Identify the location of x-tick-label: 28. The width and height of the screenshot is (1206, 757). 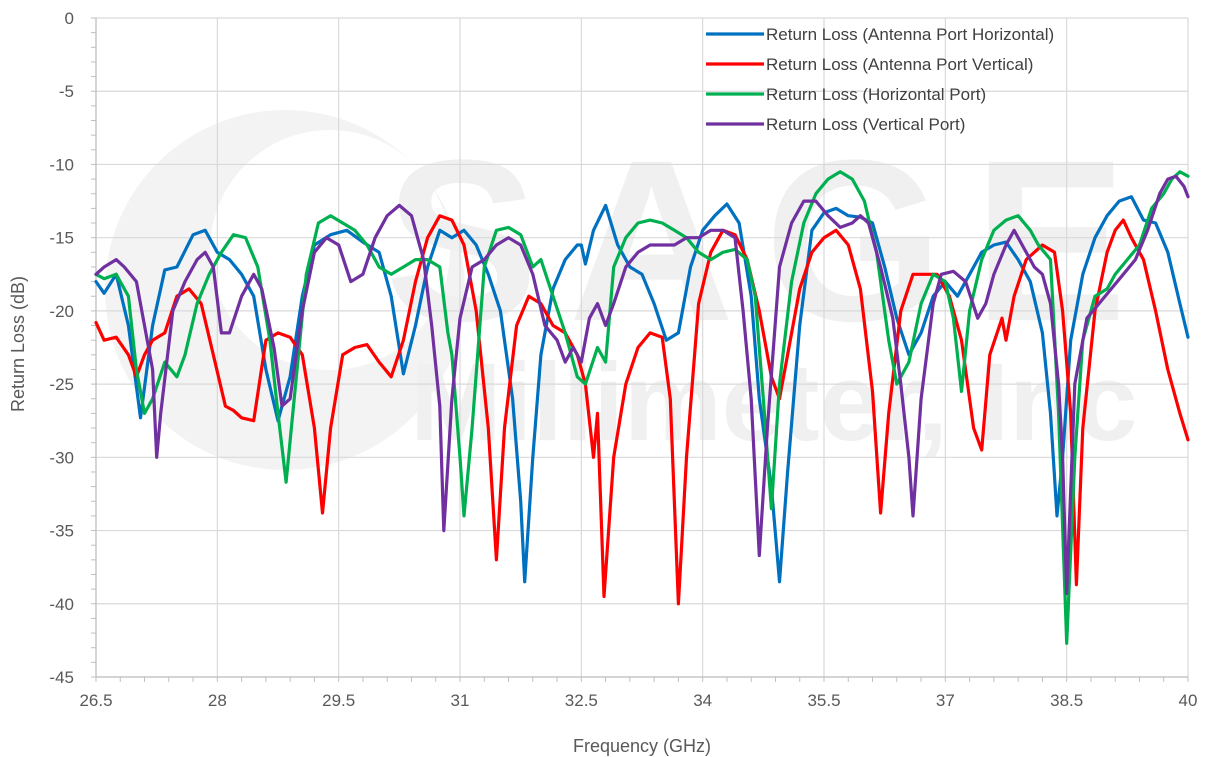
(217, 700).